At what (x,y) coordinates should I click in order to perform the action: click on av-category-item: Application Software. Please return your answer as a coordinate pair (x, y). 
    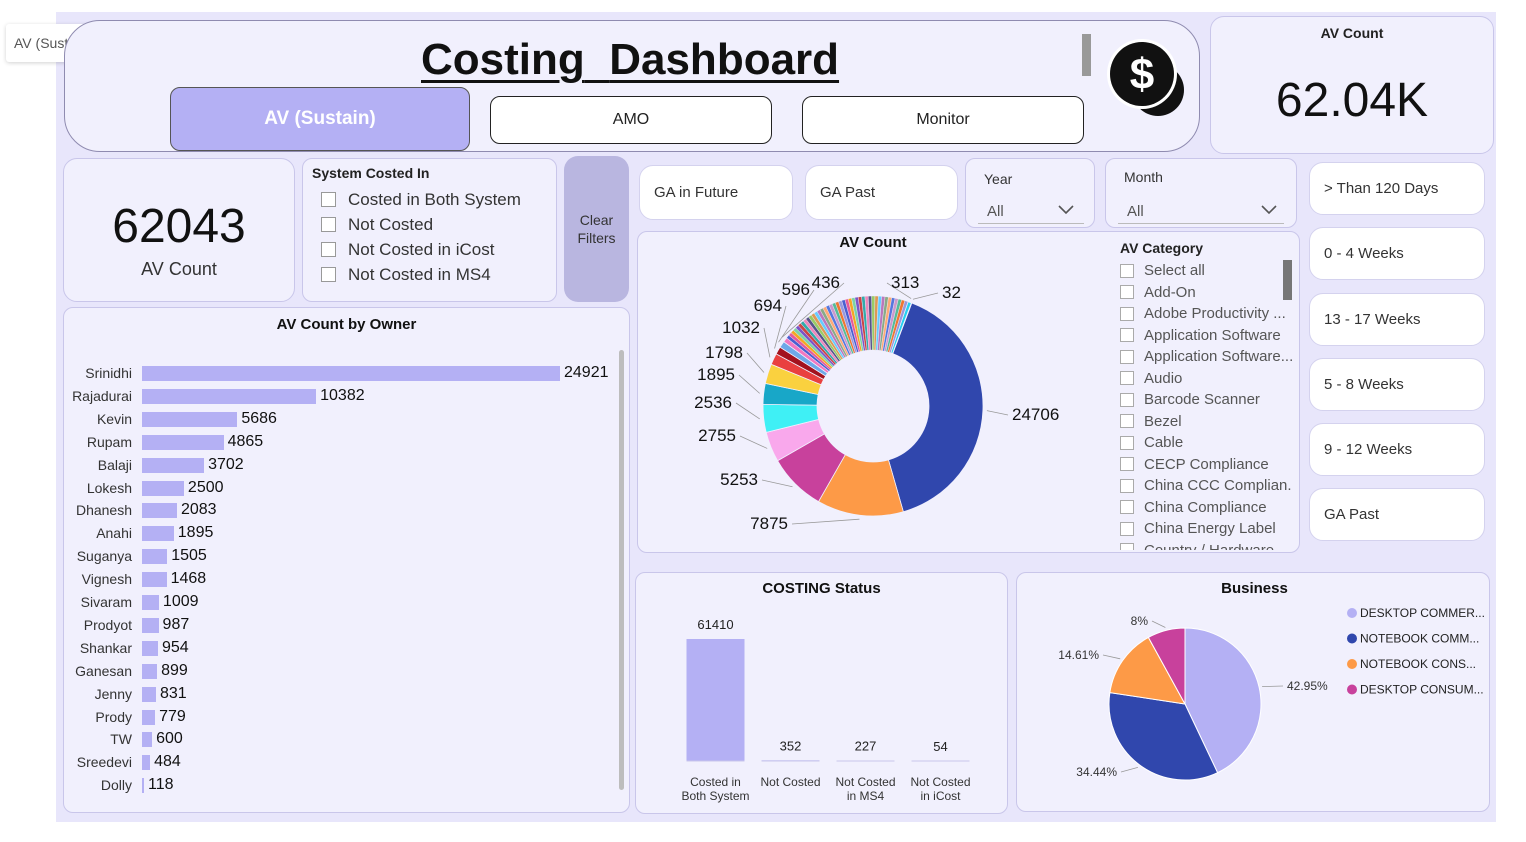
    Looking at the image, I should click on (1206, 336).